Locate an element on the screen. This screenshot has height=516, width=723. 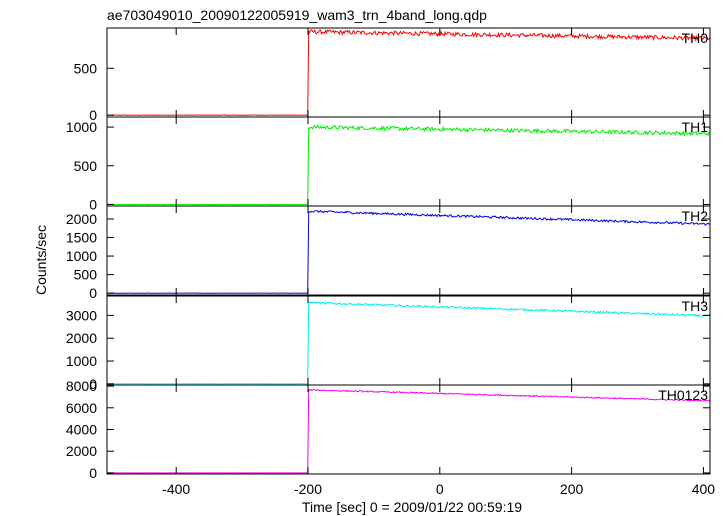
y-axis-label: Counts/sec is located at coordinates (41, 260).